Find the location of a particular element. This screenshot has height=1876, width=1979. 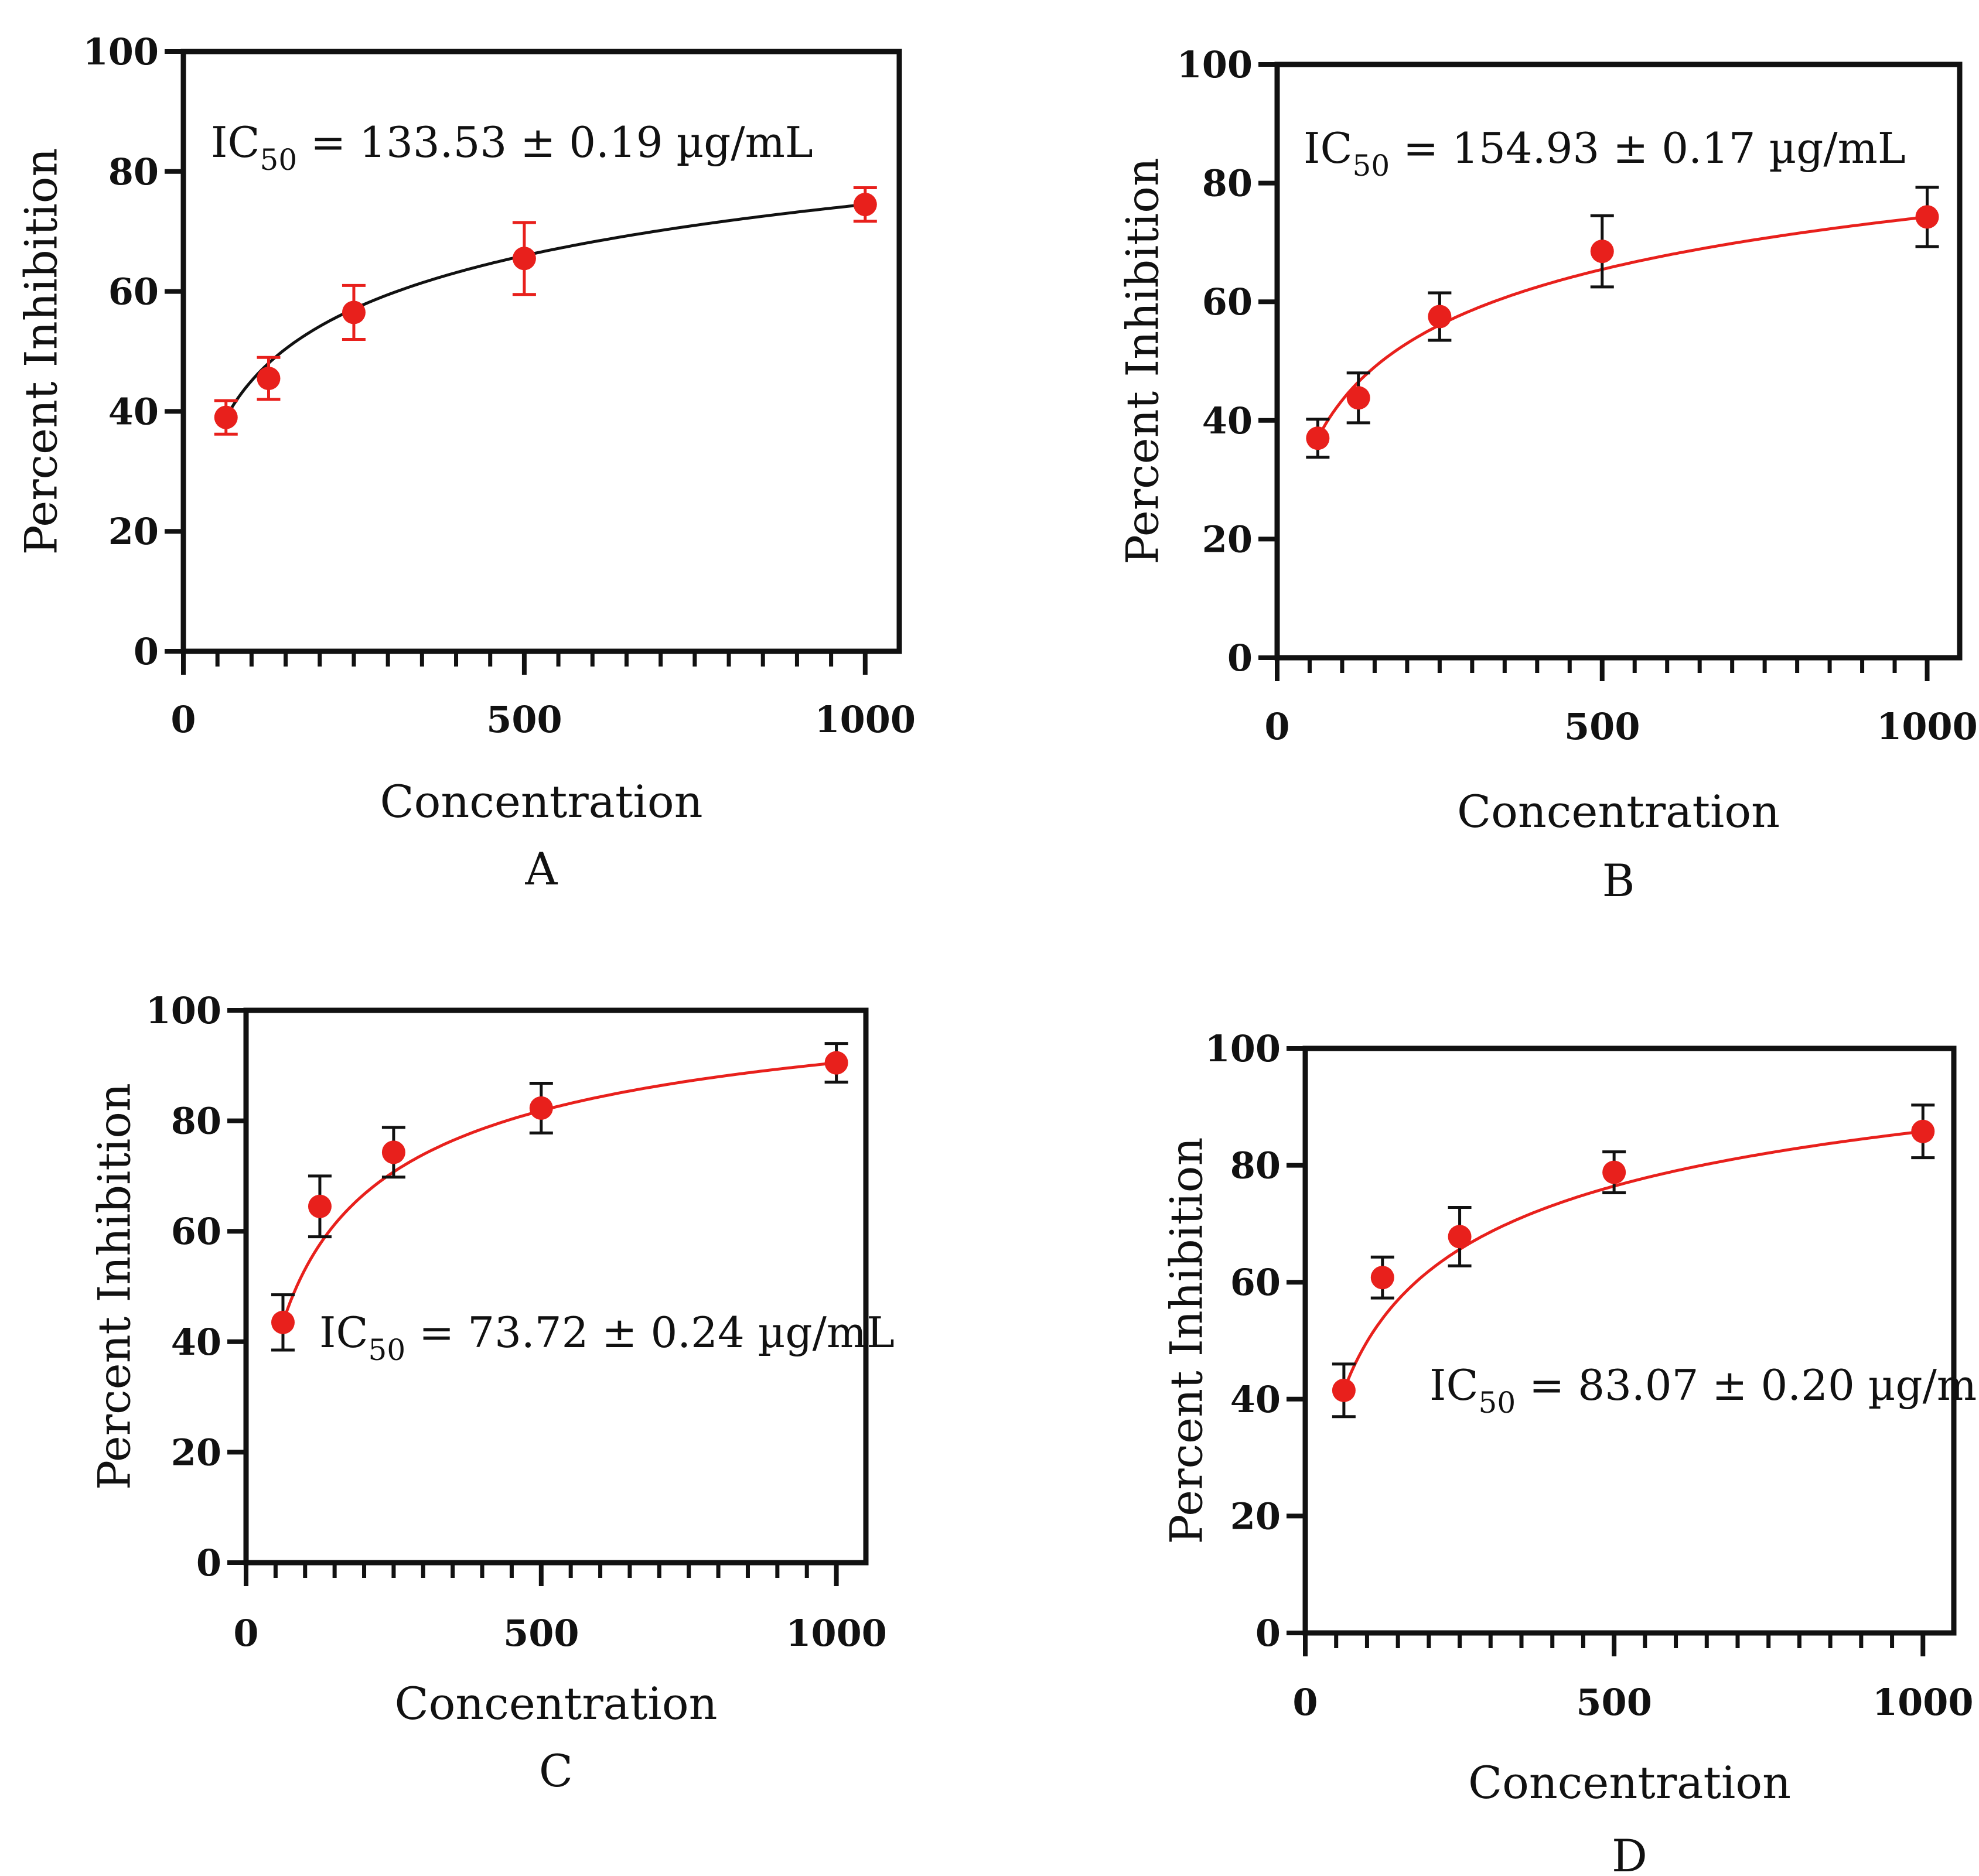

ic50-value: = 154.93 ± 0.17 µg/mL is located at coordinates (1648, 148).